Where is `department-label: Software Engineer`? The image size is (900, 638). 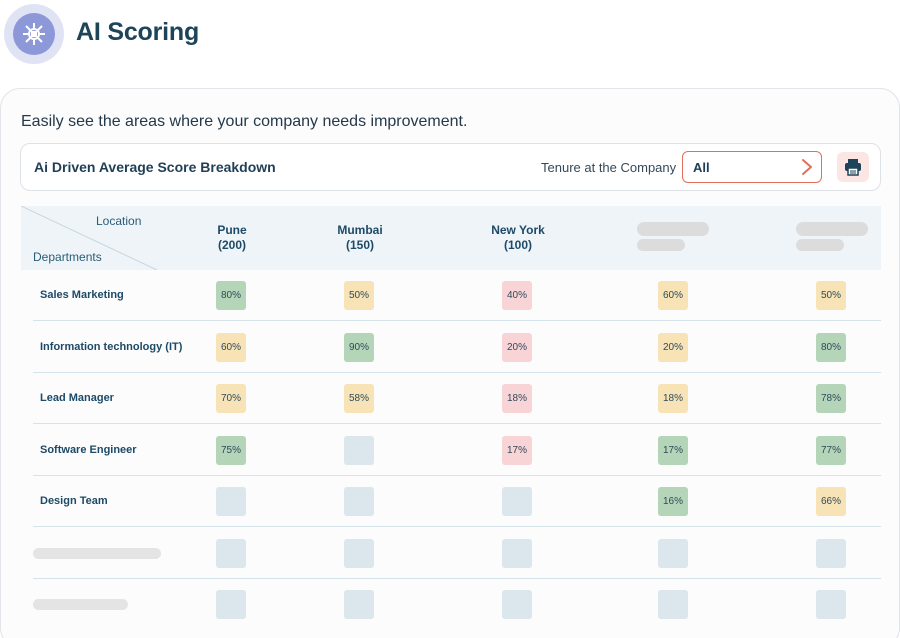 department-label: Software Engineer is located at coordinates (88, 450).